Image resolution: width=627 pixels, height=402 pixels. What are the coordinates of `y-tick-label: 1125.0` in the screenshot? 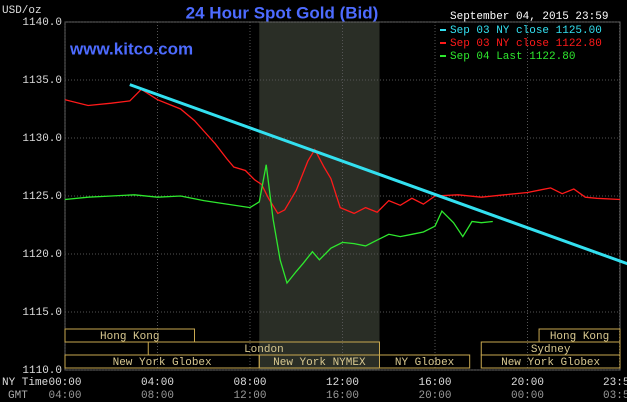 It's located at (42, 197).